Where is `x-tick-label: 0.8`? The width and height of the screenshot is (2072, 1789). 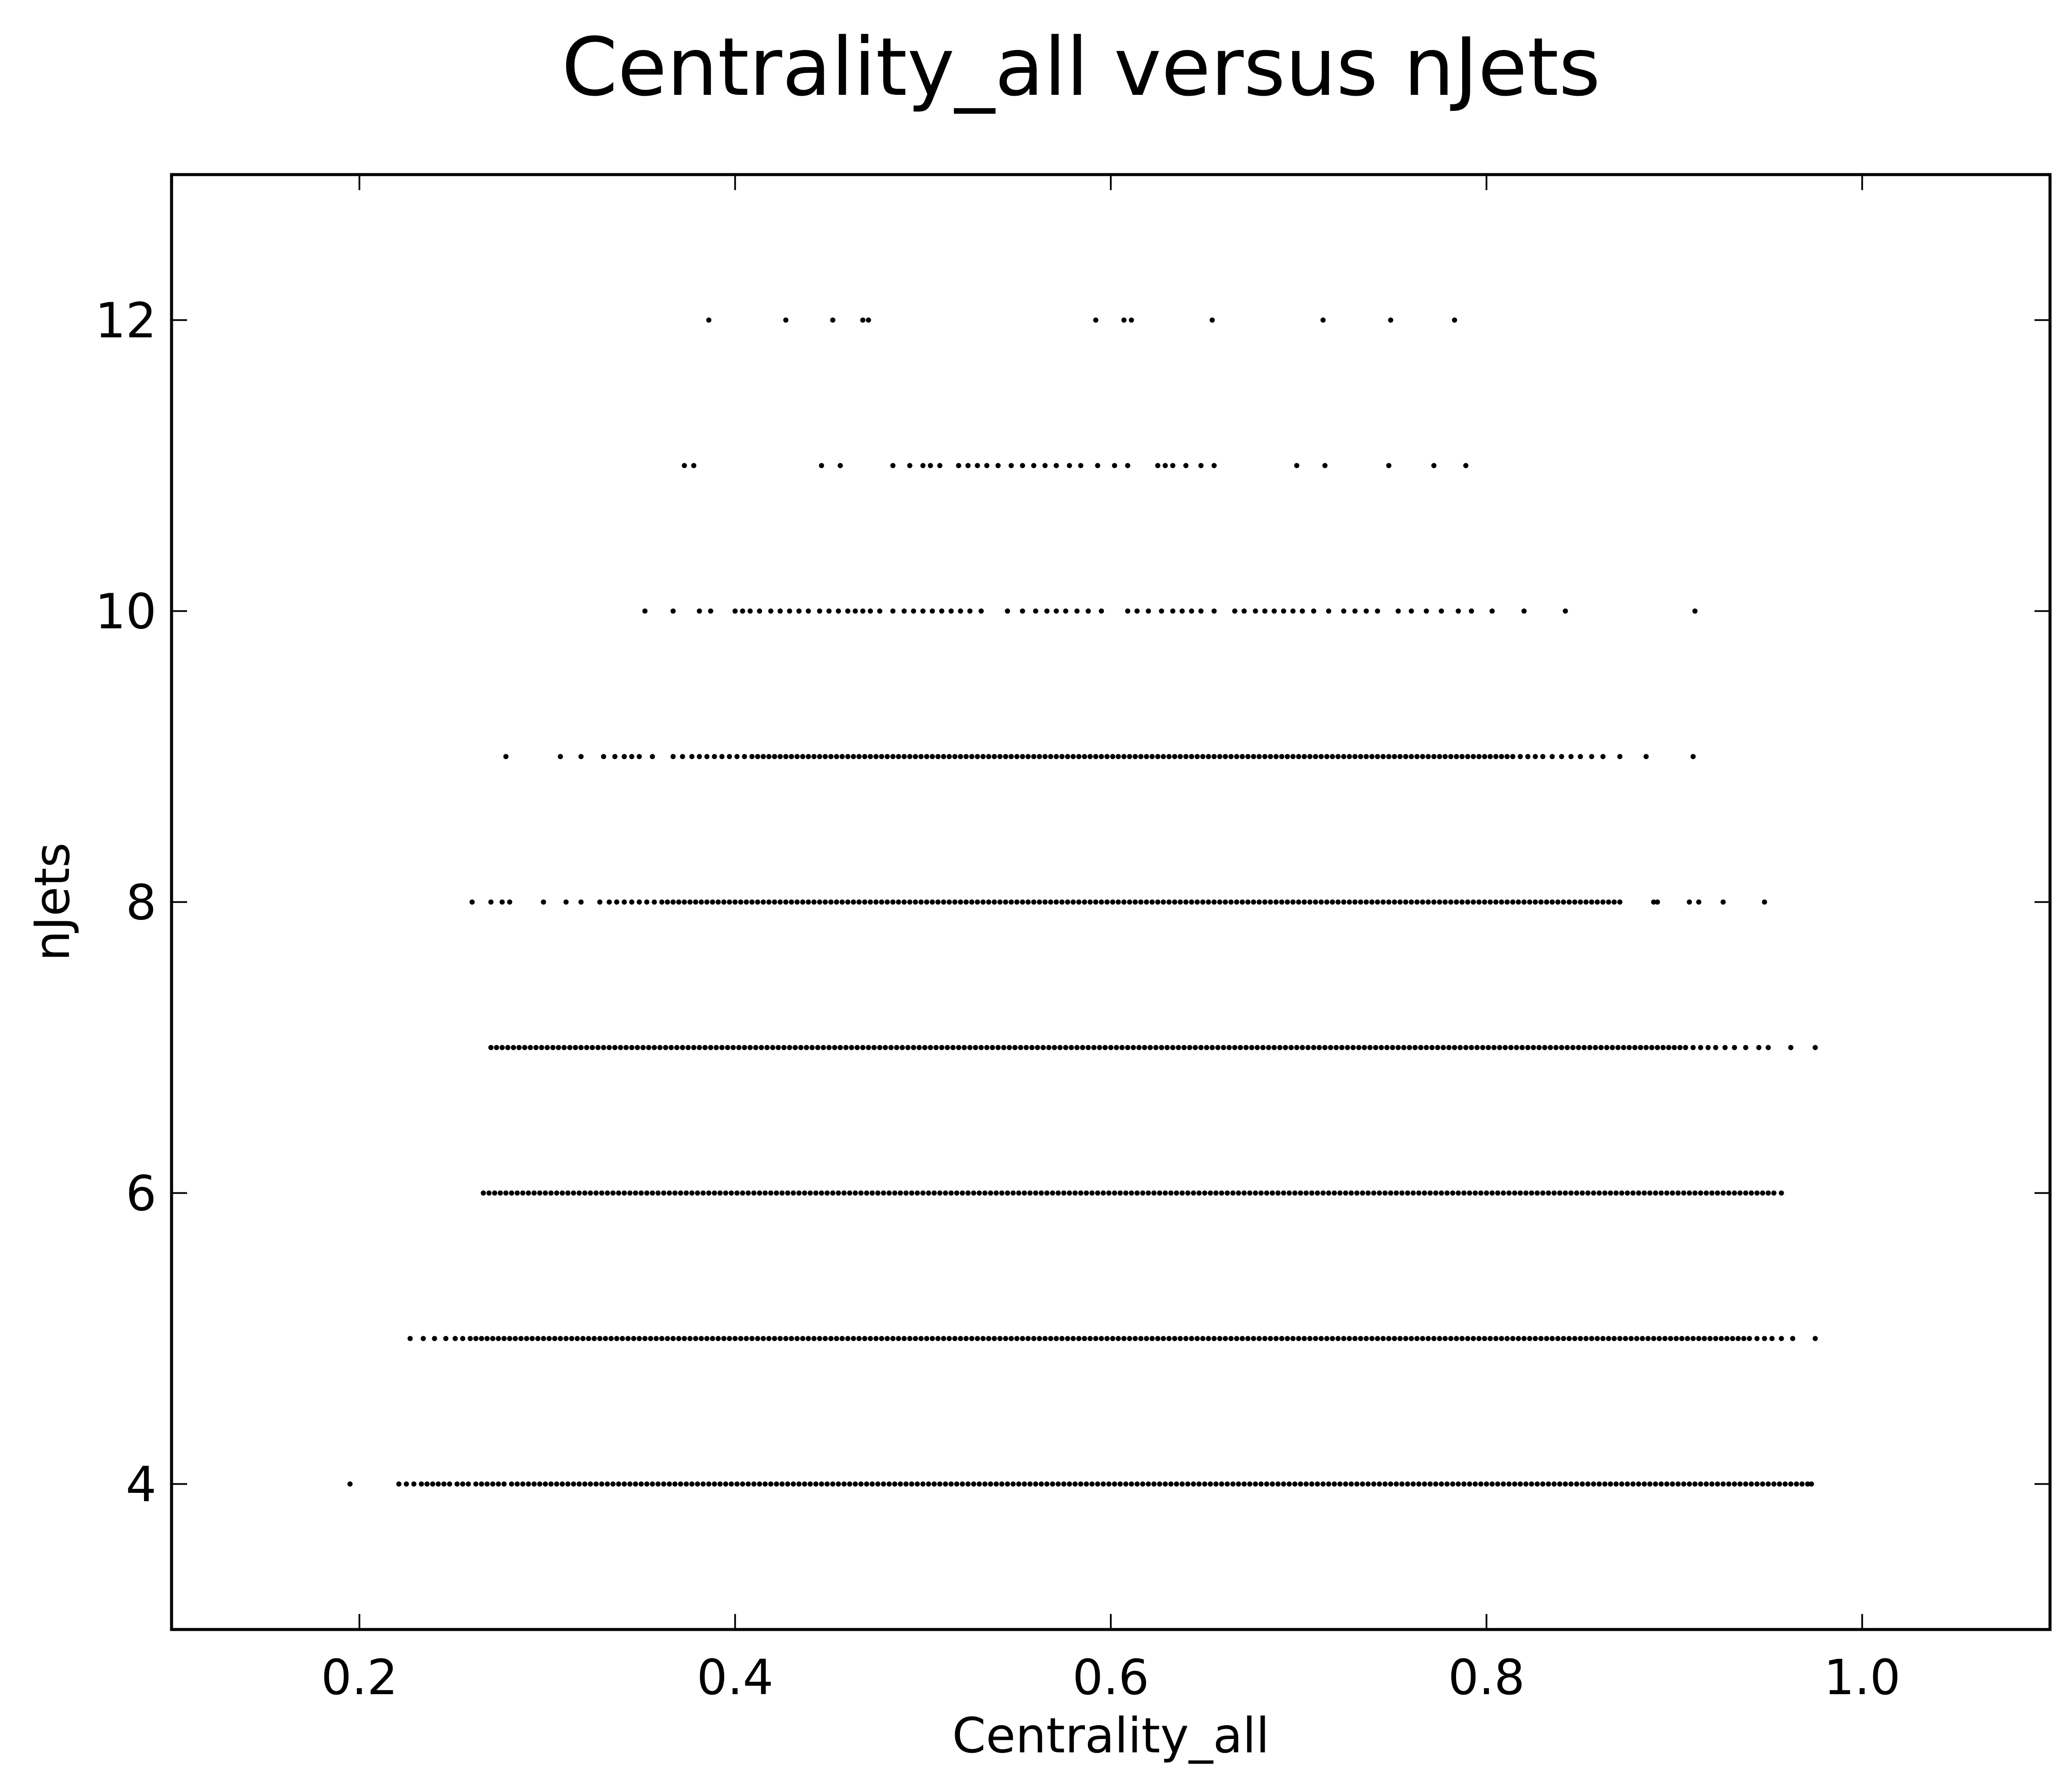 x-tick-label: 0.8 is located at coordinates (1486, 1678).